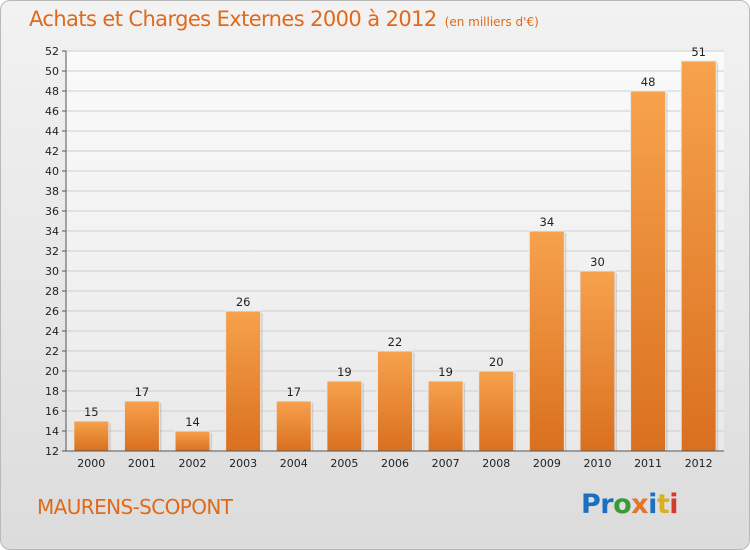  What do you see at coordinates (135, 507) in the screenshot?
I see `city-name: MAURENS-SCOPONT` at bounding box center [135, 507].